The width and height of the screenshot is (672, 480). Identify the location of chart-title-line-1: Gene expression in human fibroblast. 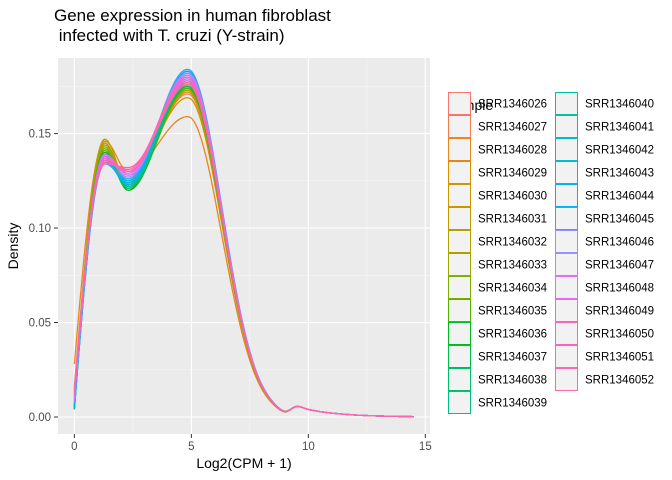
(192, 15).